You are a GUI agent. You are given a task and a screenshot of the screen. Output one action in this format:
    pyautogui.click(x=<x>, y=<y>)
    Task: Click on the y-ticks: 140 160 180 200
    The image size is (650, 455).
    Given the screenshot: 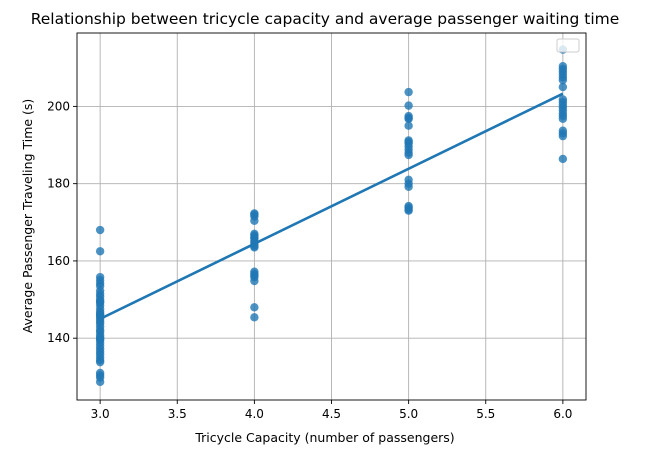 What is the action you would take?
    pyautogui.click(x=62, y=222)
    